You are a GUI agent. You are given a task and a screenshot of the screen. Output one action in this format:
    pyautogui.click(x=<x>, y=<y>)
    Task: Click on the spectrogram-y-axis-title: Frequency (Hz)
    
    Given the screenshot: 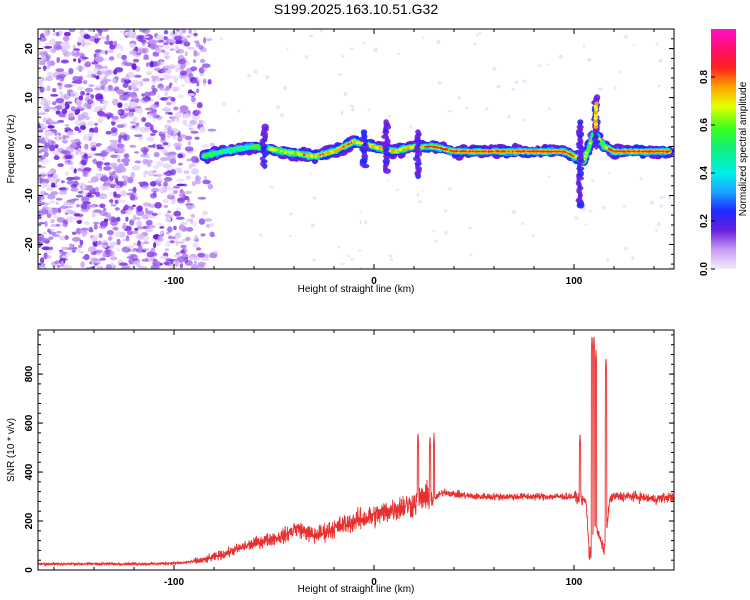 What is the action you would take?
    pyautogui.click(x=11, y=149)
    